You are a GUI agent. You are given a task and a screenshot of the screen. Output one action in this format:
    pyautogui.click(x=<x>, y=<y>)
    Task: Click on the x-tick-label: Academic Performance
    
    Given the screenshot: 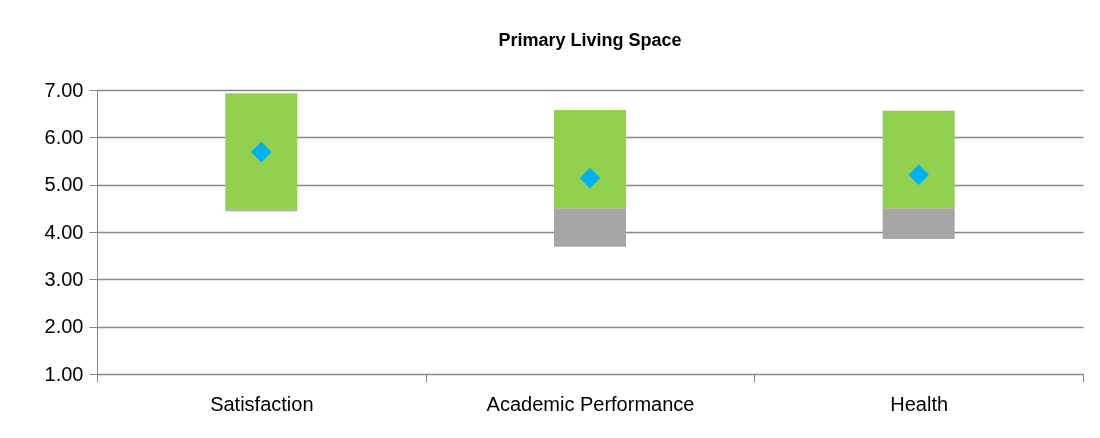 What is the action you would take?
    pyautogui.click(x=590, y=403)
    